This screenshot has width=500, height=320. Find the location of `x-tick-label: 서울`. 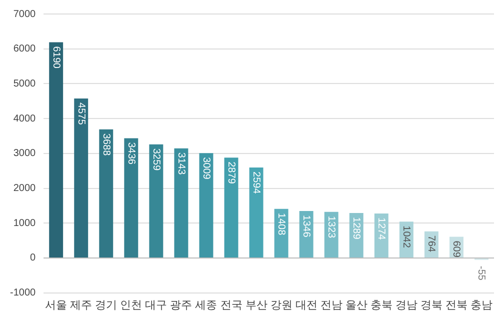

x-tick-label: 서울 is located at coordinates (56, 305).